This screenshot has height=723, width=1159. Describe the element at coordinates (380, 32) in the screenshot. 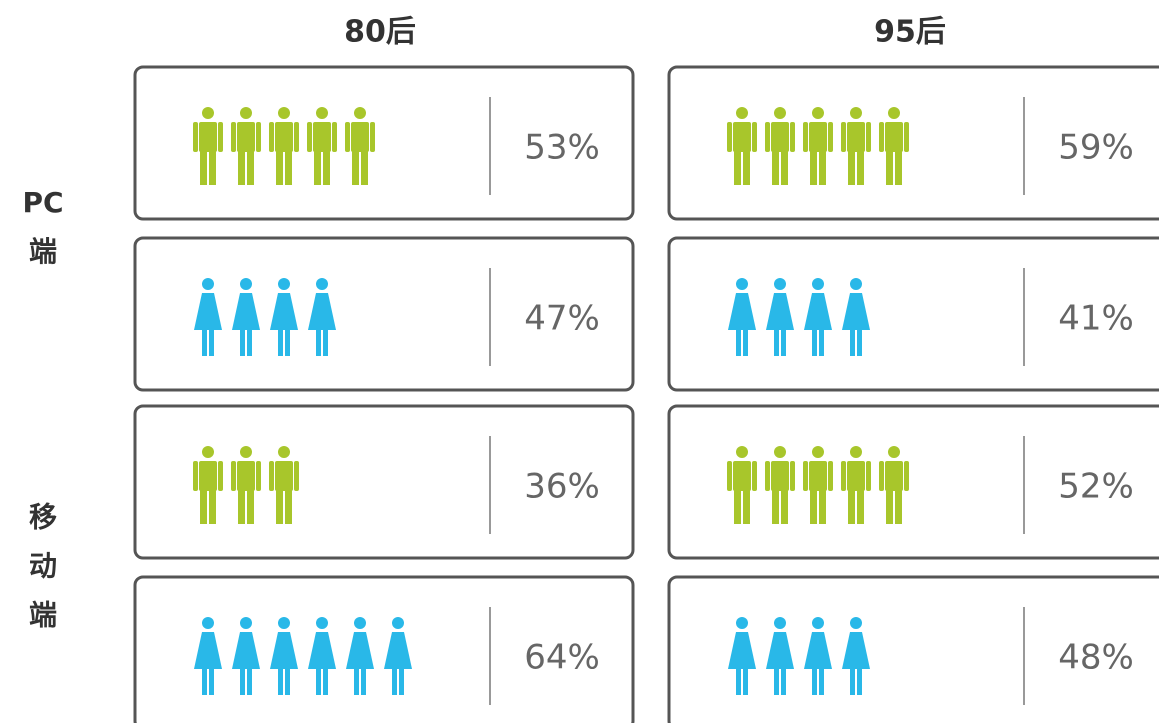

I see `column-header: 80后` at that location.